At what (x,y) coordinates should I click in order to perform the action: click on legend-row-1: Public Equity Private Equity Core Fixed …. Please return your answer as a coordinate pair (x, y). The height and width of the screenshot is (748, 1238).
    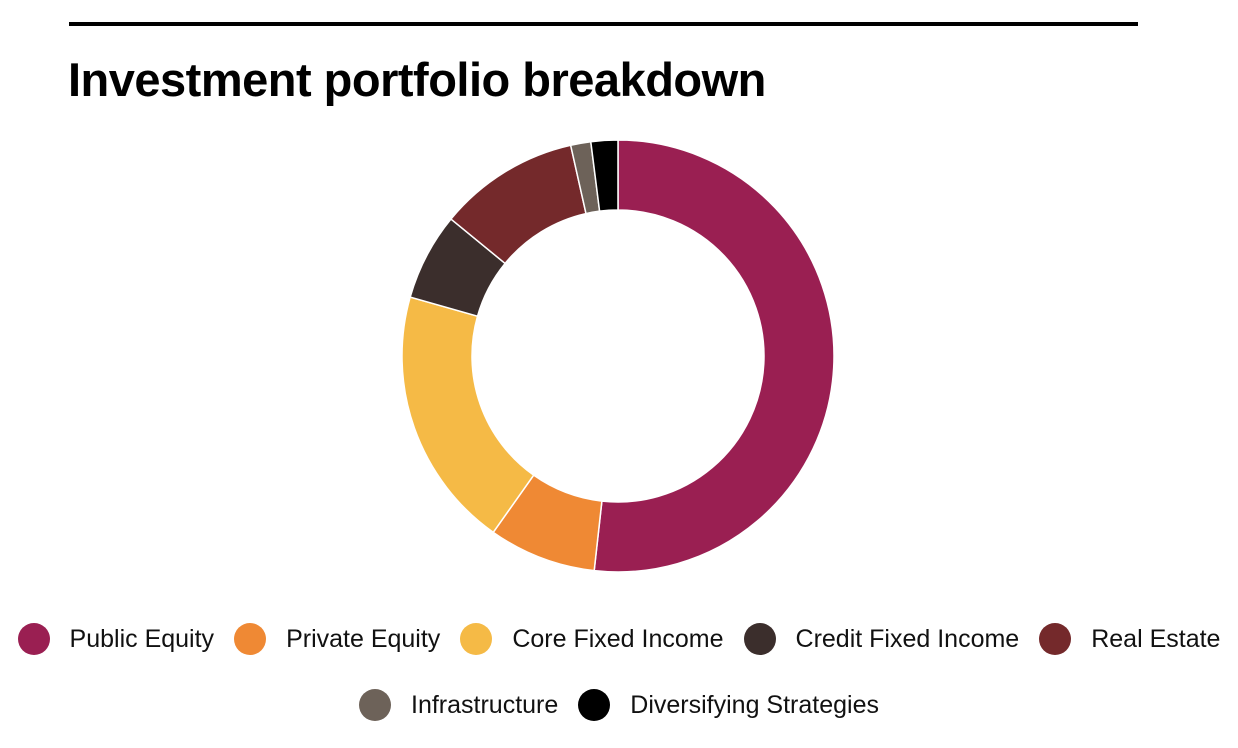
    Looking at the image, I should click on (619, 639).